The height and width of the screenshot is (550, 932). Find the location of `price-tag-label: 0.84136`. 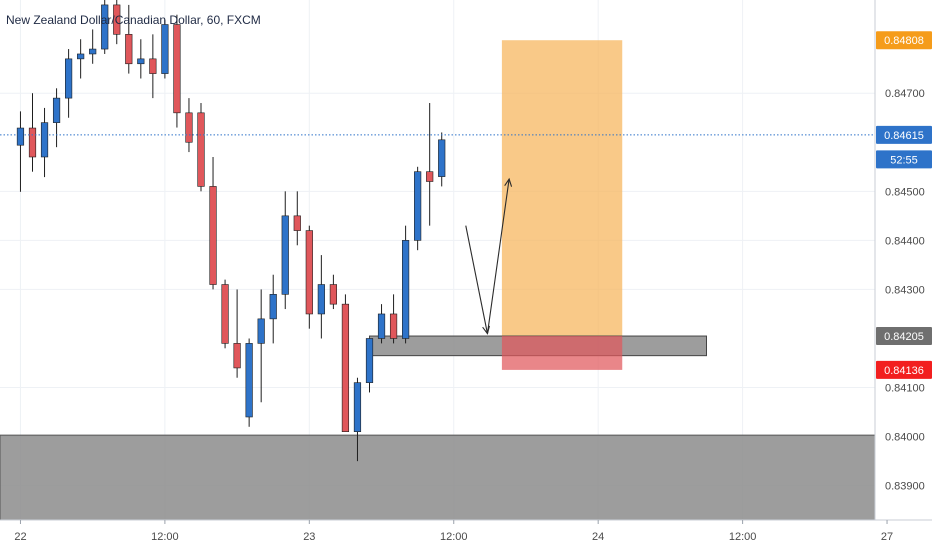

price-tag-label: 0.84136 is located at coordinates (904, 371).